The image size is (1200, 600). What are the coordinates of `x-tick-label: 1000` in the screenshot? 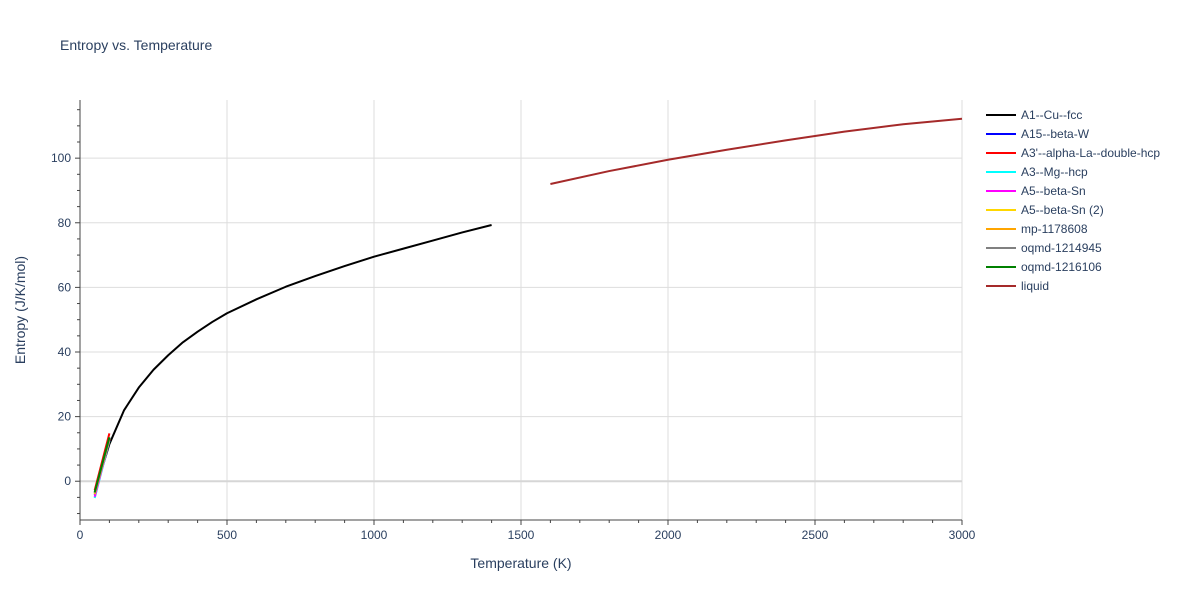 It's located at (374, 535).